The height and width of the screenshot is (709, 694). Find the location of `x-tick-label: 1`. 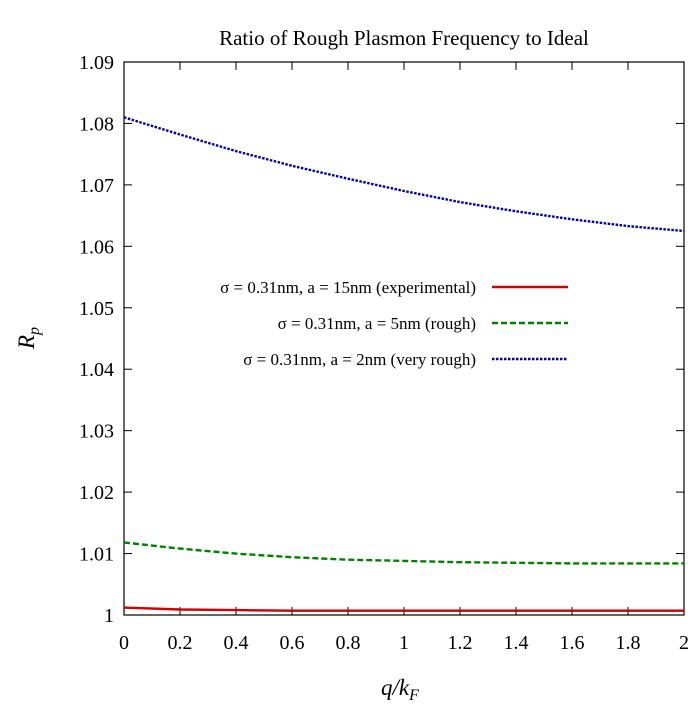

x-tick-label: 1 is located at coordinates (404, 643).